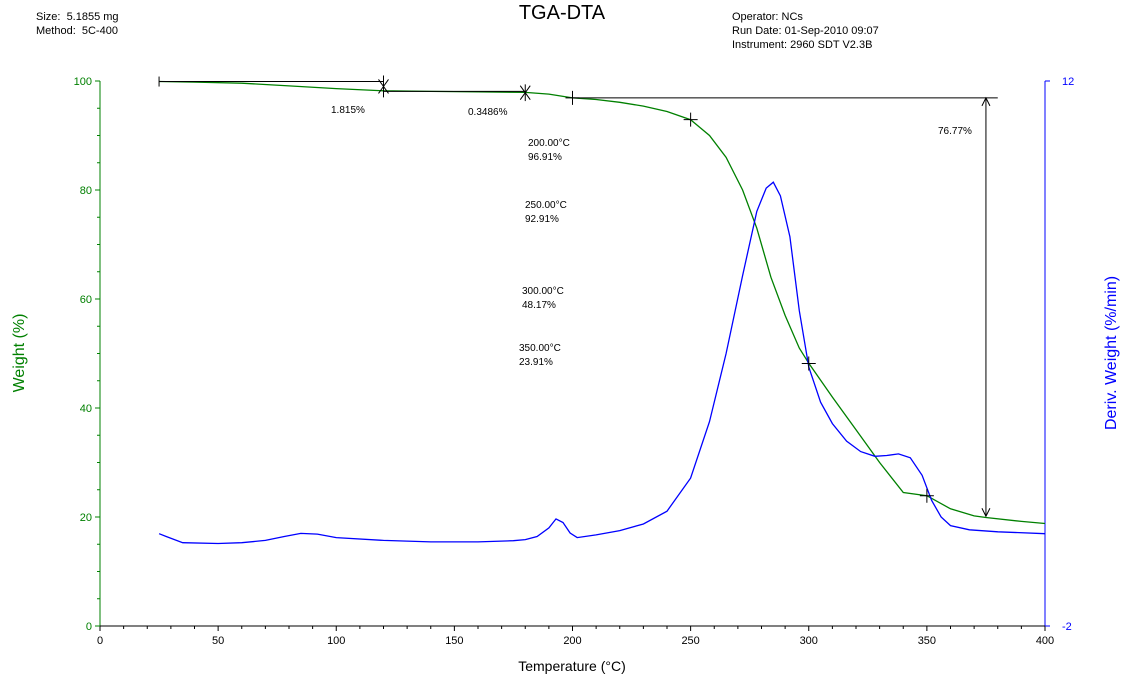 This screenshot has width=1124, height=679. I want to click on step3-label: 76.77%, so click(955, 131).